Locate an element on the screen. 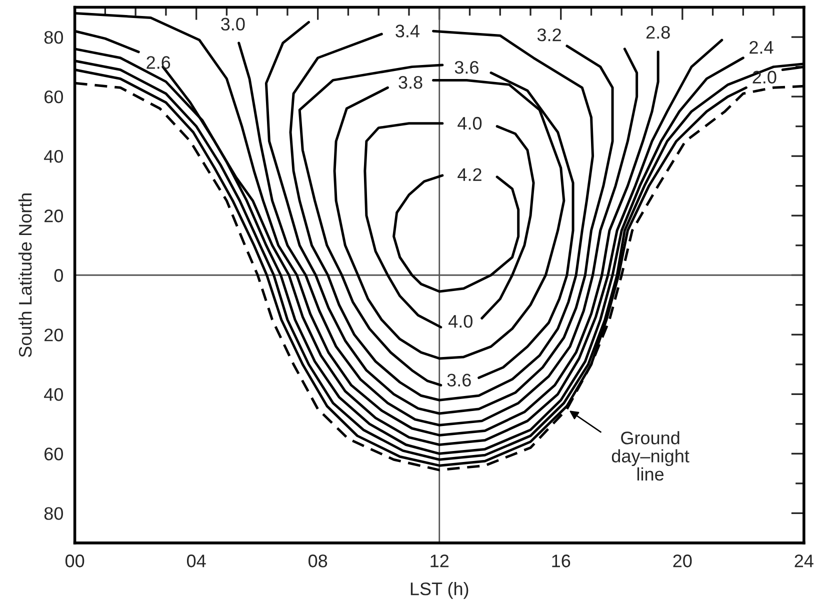 Image resolution: width=822 pixels, height=608 pixels. series-label: 3.2 is located at coordinates (549, 35).